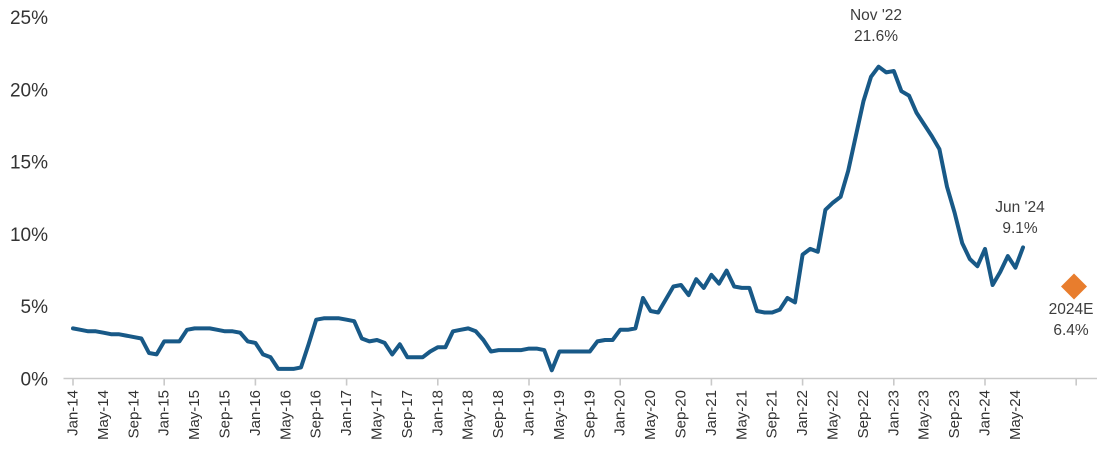 This screenshot has width=1100, height=473. What do you see at coordinates (954, 414) in the screenshot?
I see `x-axis-label: Sep-23` at bounding box center [954, 414].